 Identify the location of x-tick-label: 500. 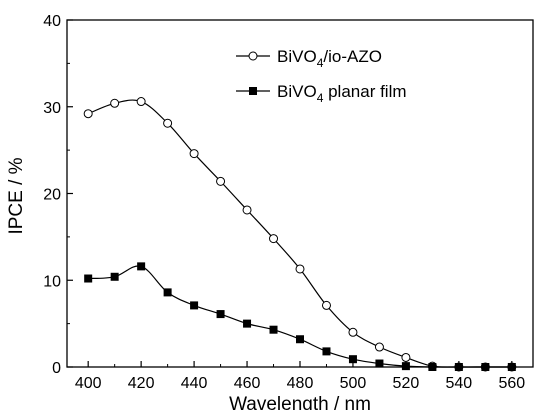
(353, 383).